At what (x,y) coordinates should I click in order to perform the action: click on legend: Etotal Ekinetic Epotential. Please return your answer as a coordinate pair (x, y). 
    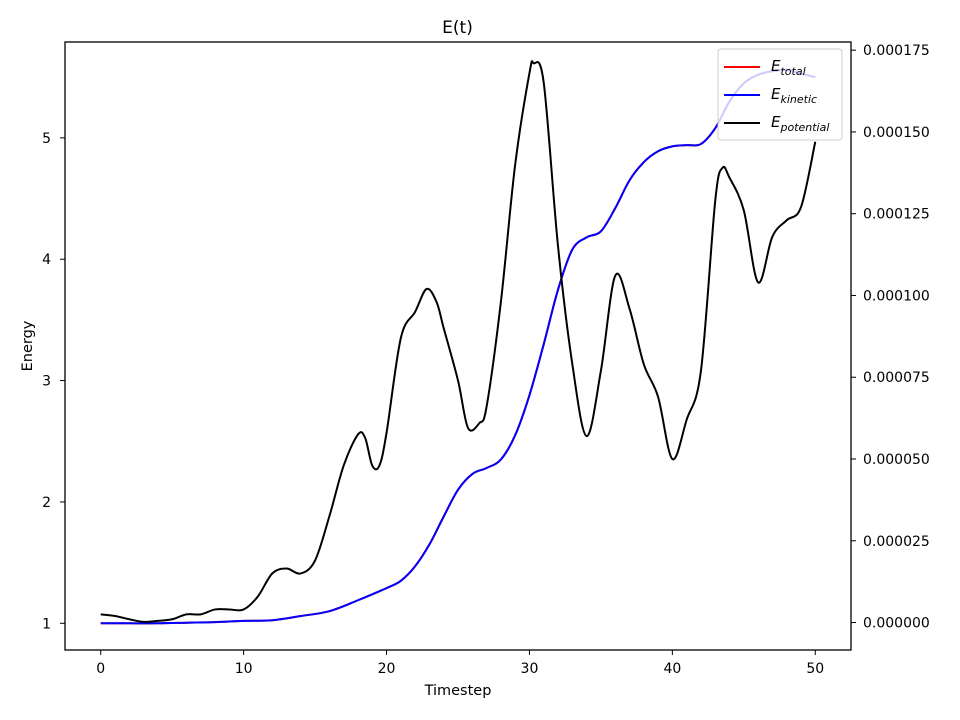
    Looking at the image, I should click on (780, 94).